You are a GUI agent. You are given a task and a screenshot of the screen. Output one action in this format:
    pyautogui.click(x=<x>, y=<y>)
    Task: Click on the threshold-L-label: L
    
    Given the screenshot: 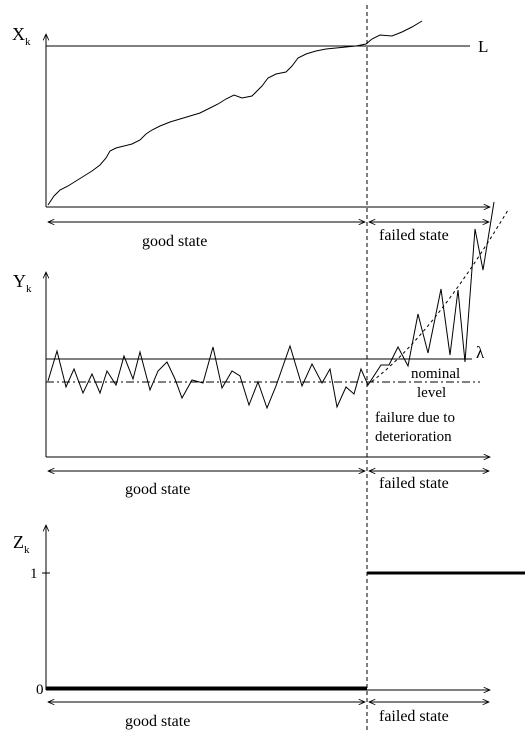 What is the action you would take?
    pyautogui.click(x=483, y=46)
    